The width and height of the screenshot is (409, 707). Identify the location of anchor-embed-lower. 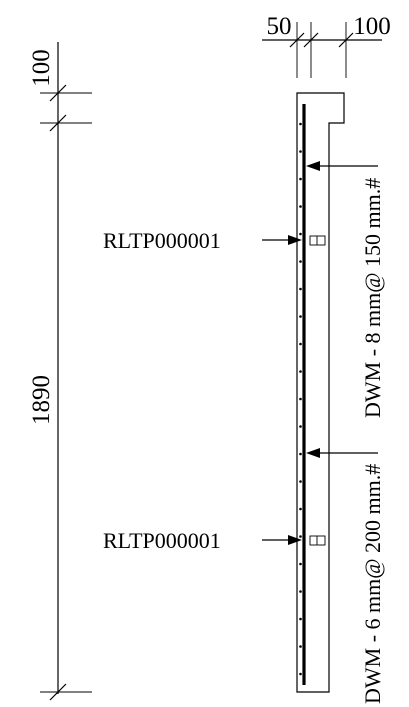
(317, 540).